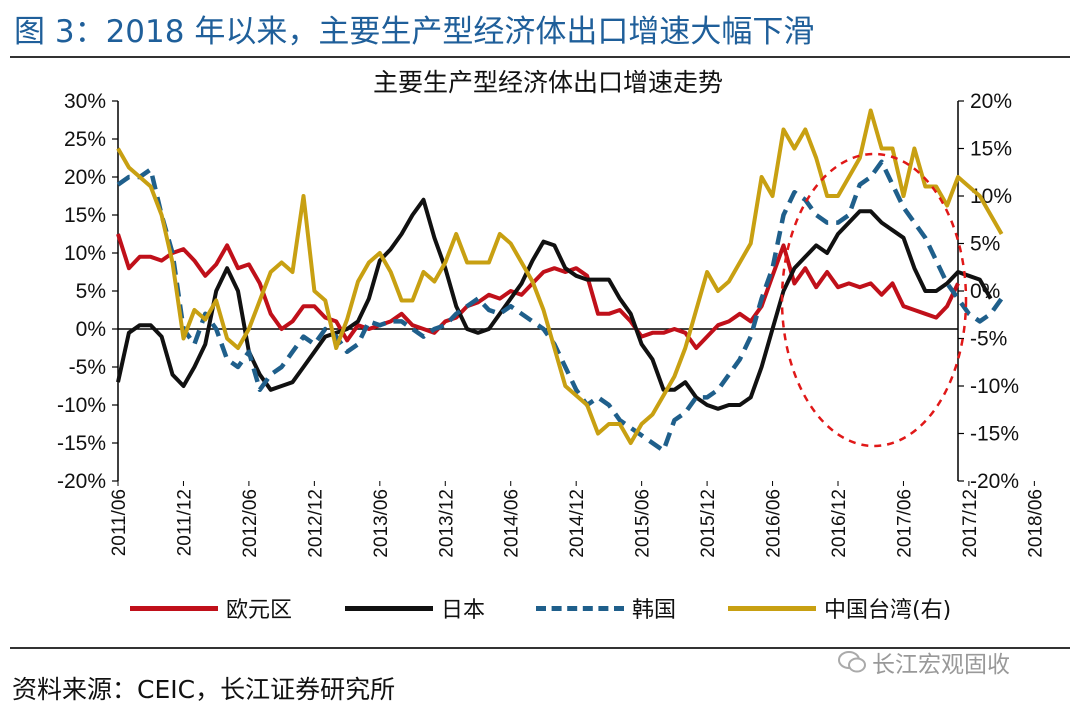 The width and height of the screenshot is (1080, 707). I want to click on x-tick-label: 2012/12, so click(315, 523).